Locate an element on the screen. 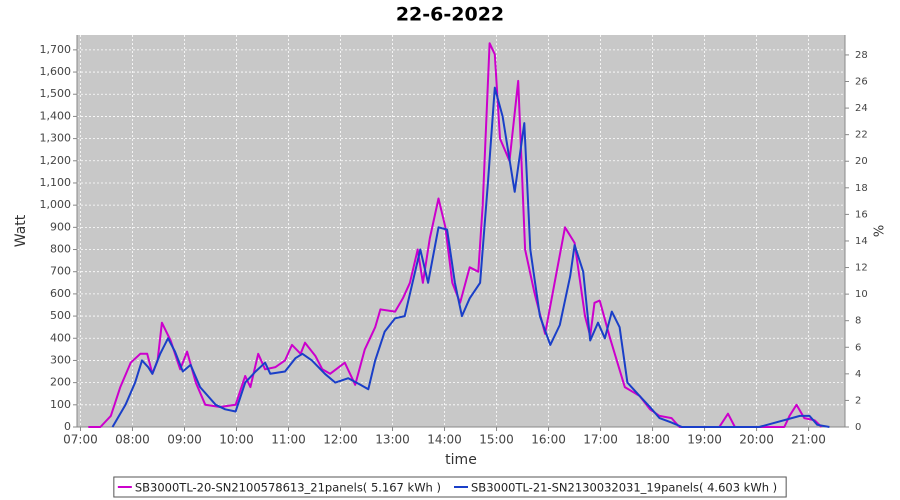 This screenshot has width=900, height=500. y2-tick-label: 0 is located at coordinates (858, 427).